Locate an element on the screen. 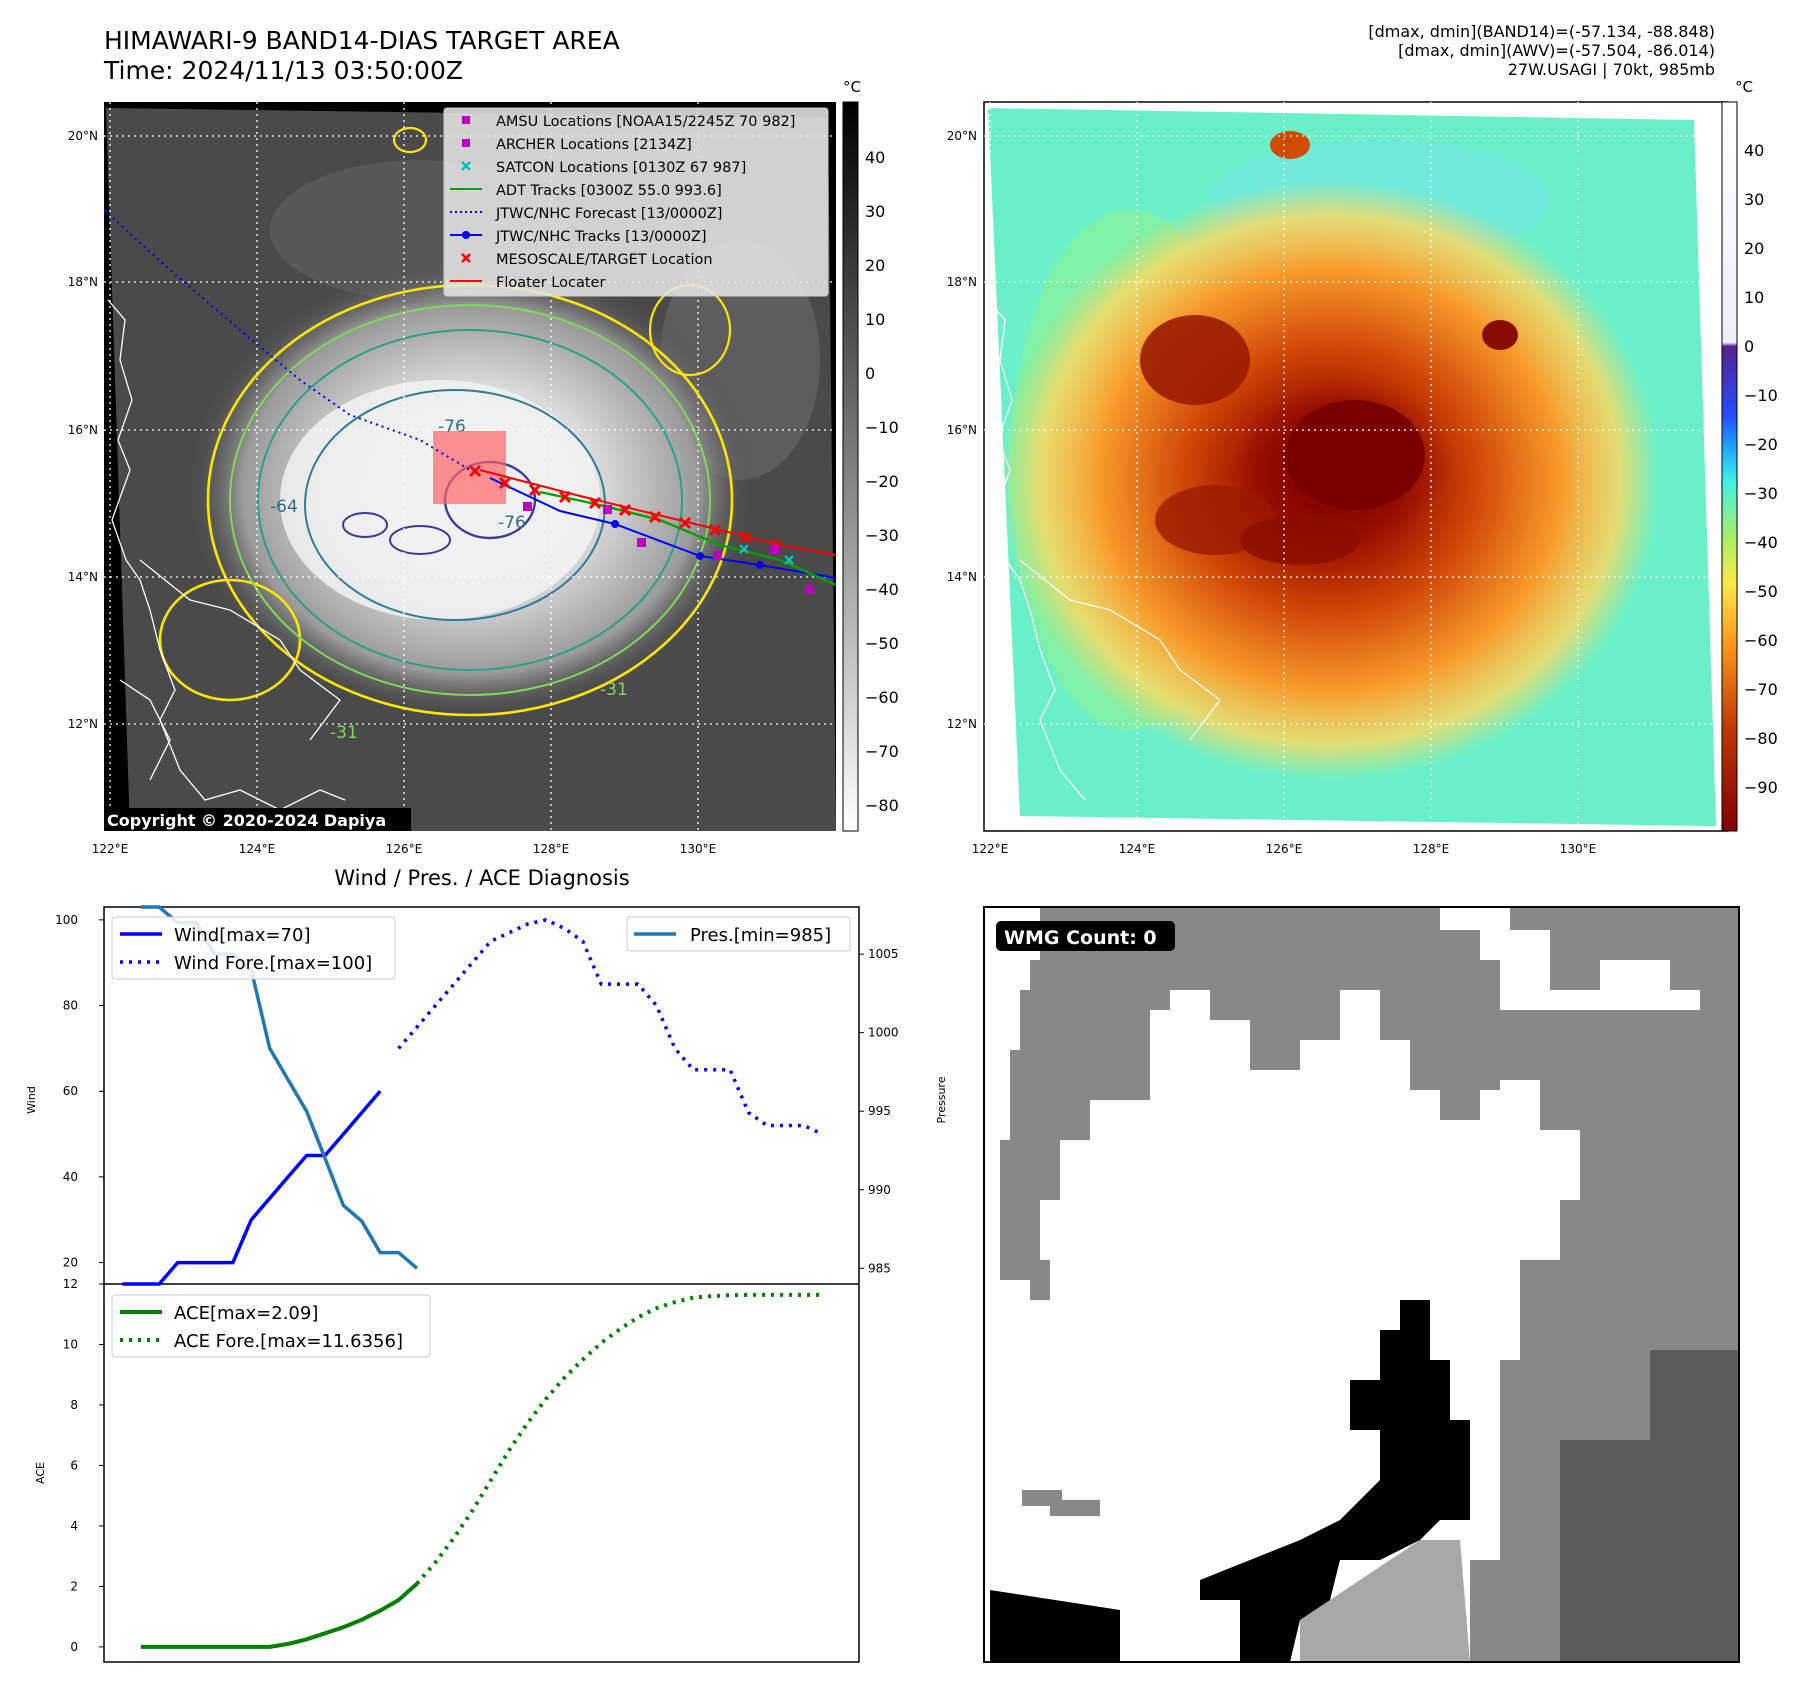 The width and height of the screenshot is (1797, 1690). ace-ytick-8: 8 is located at coordinates (74, 1405).